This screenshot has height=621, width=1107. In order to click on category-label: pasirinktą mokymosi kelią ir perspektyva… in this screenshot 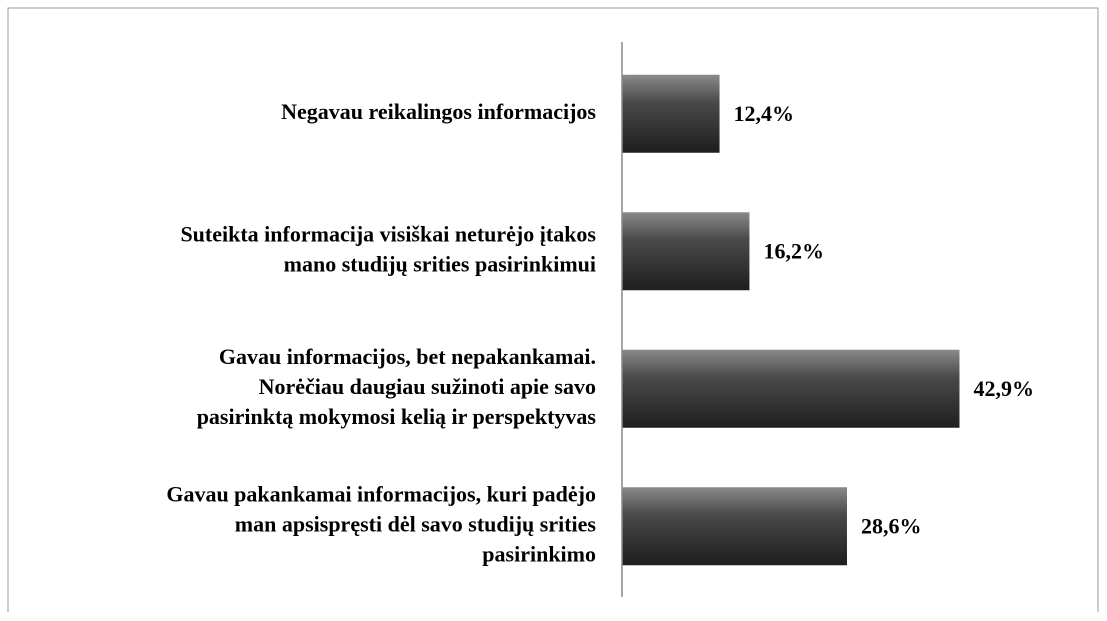, I will do `click(397, 416)`.